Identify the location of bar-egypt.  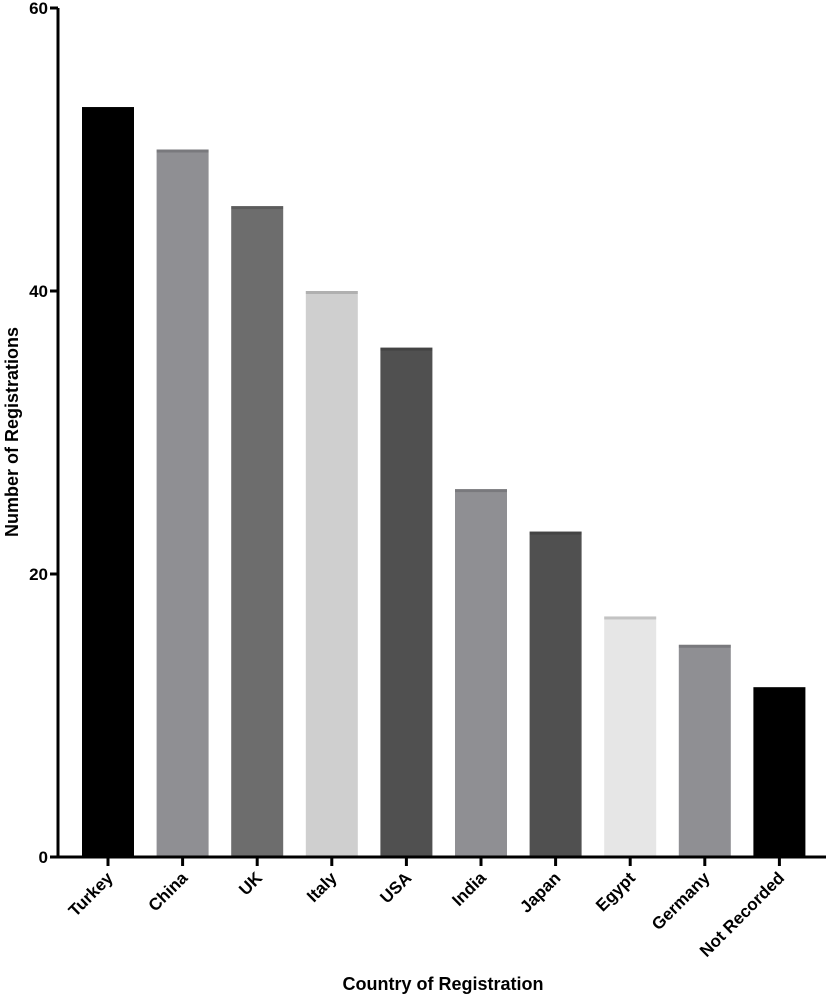
(630, 736).